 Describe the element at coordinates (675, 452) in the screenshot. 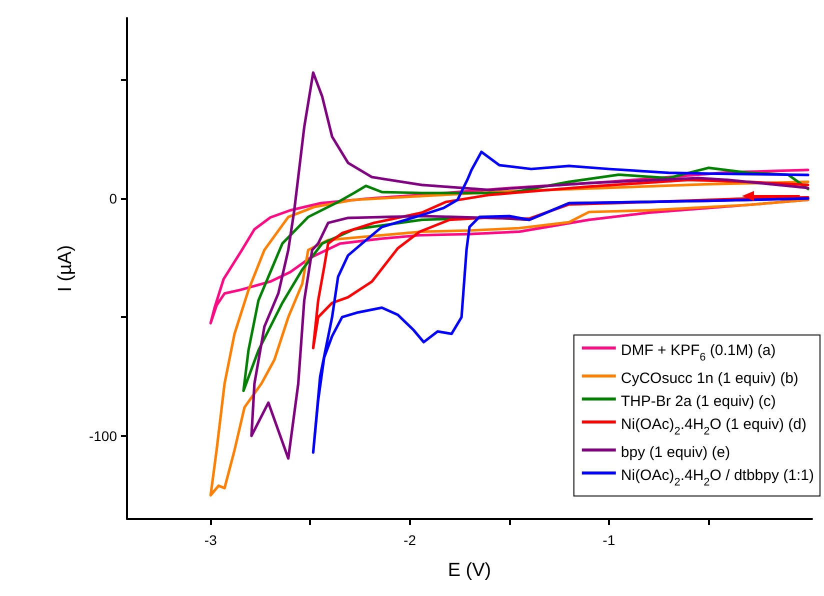

I see `legend-label: bpy (1 equiv) (e)` at that location.